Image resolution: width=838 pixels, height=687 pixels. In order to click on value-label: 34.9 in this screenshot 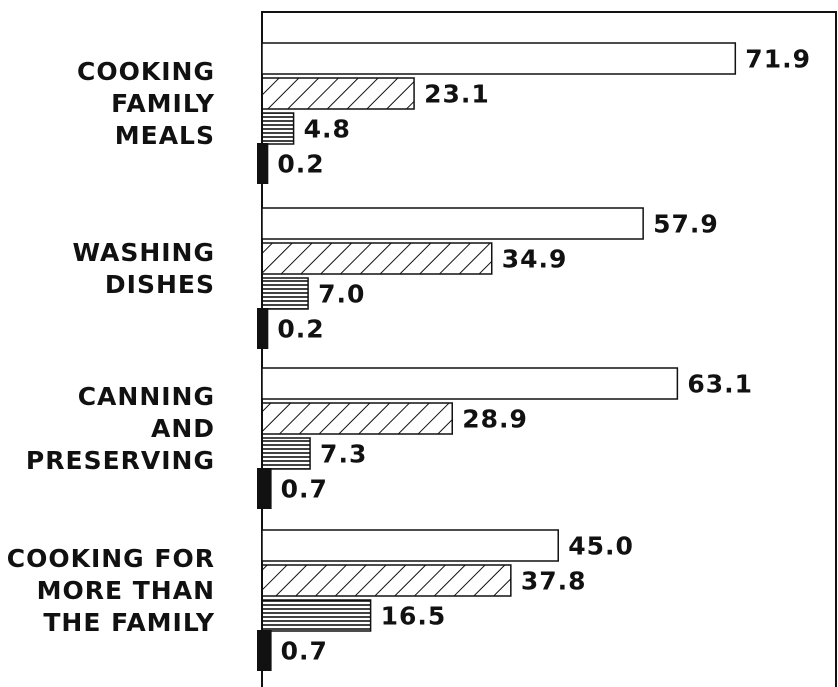, I will do `click(535, 259)`.